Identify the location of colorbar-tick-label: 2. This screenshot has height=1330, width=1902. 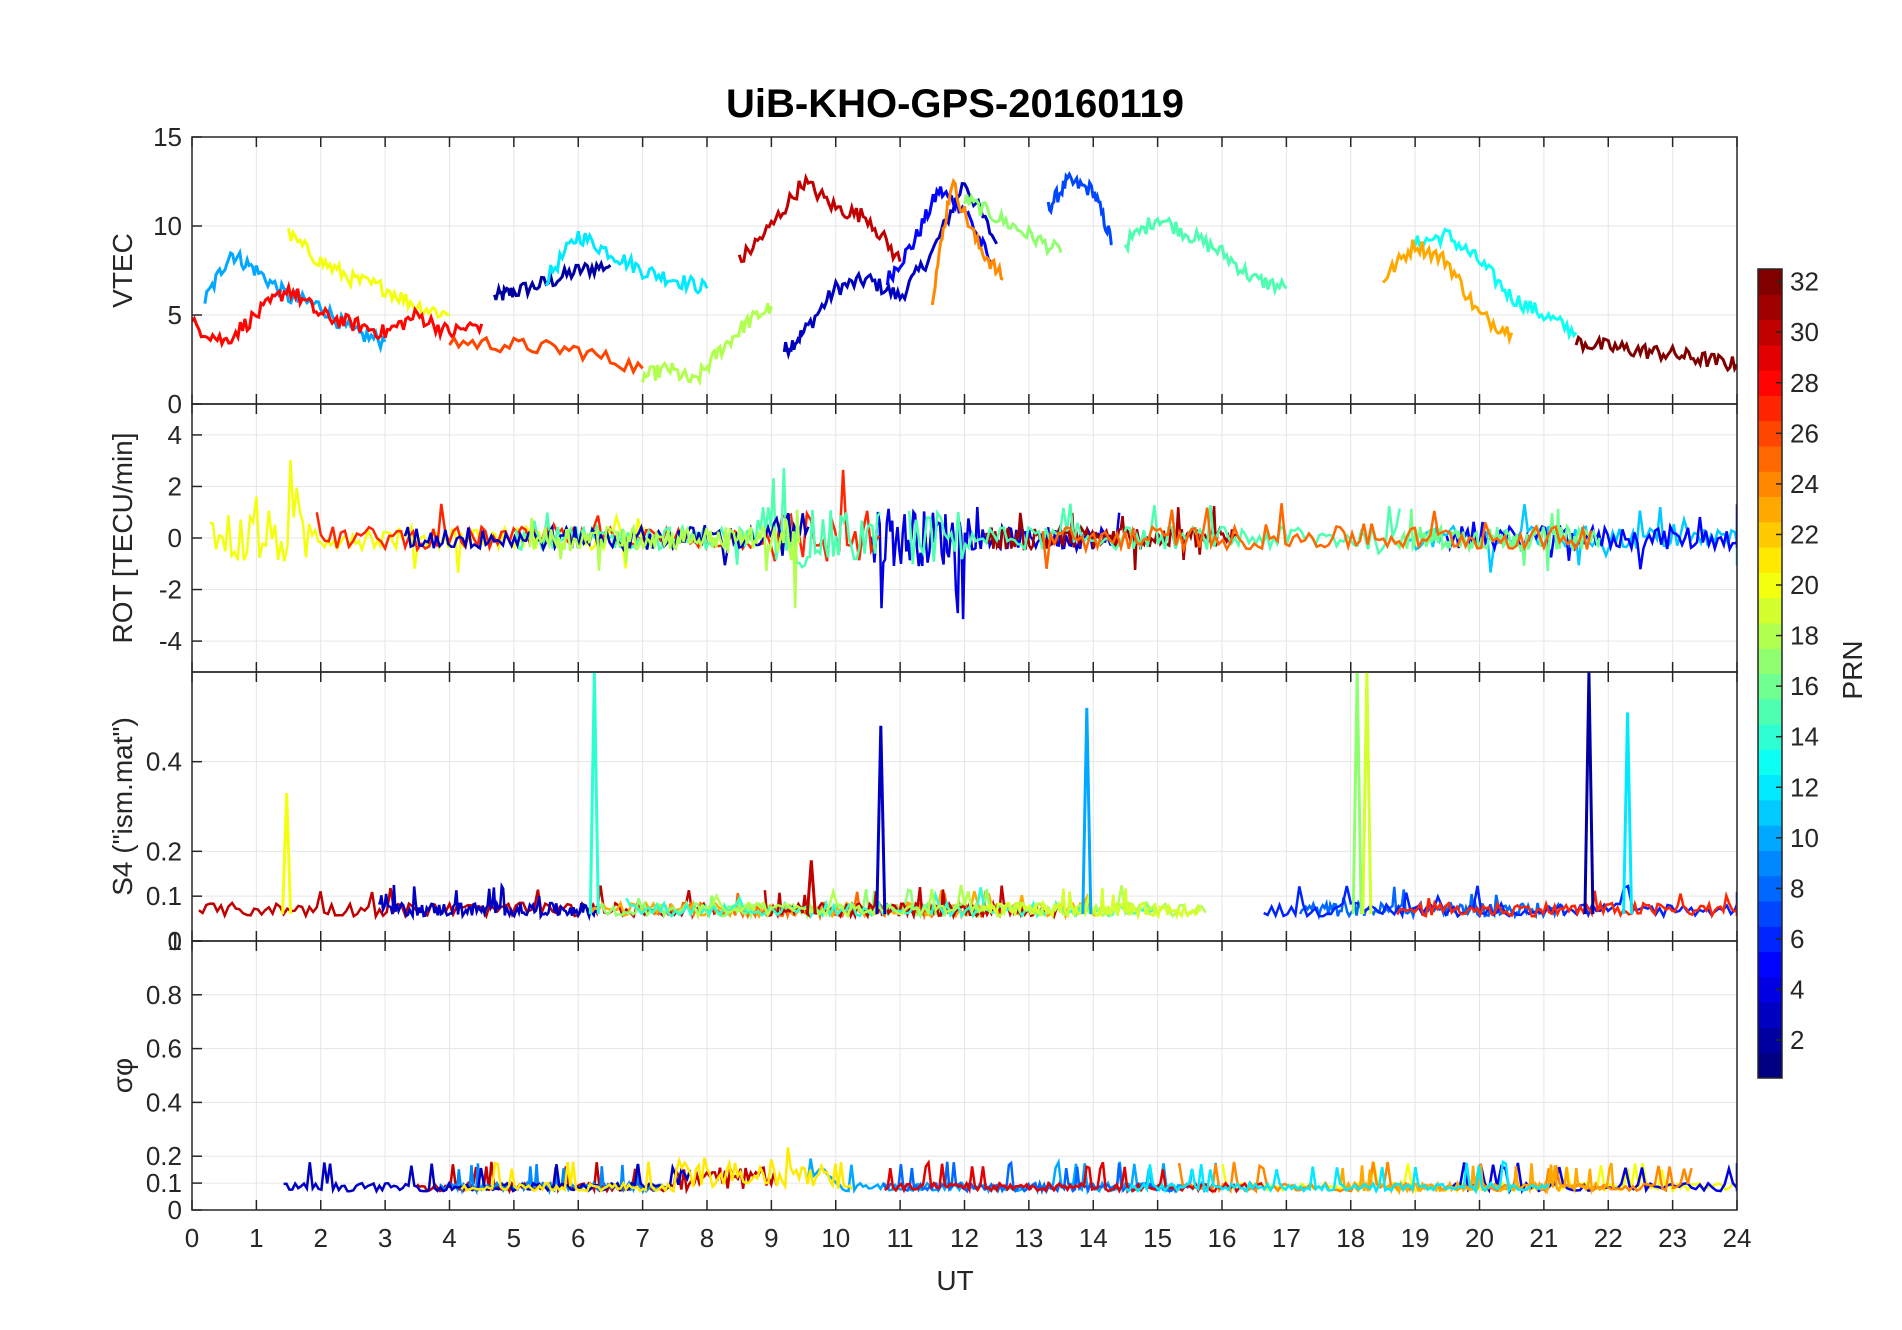
(1797, 1040).